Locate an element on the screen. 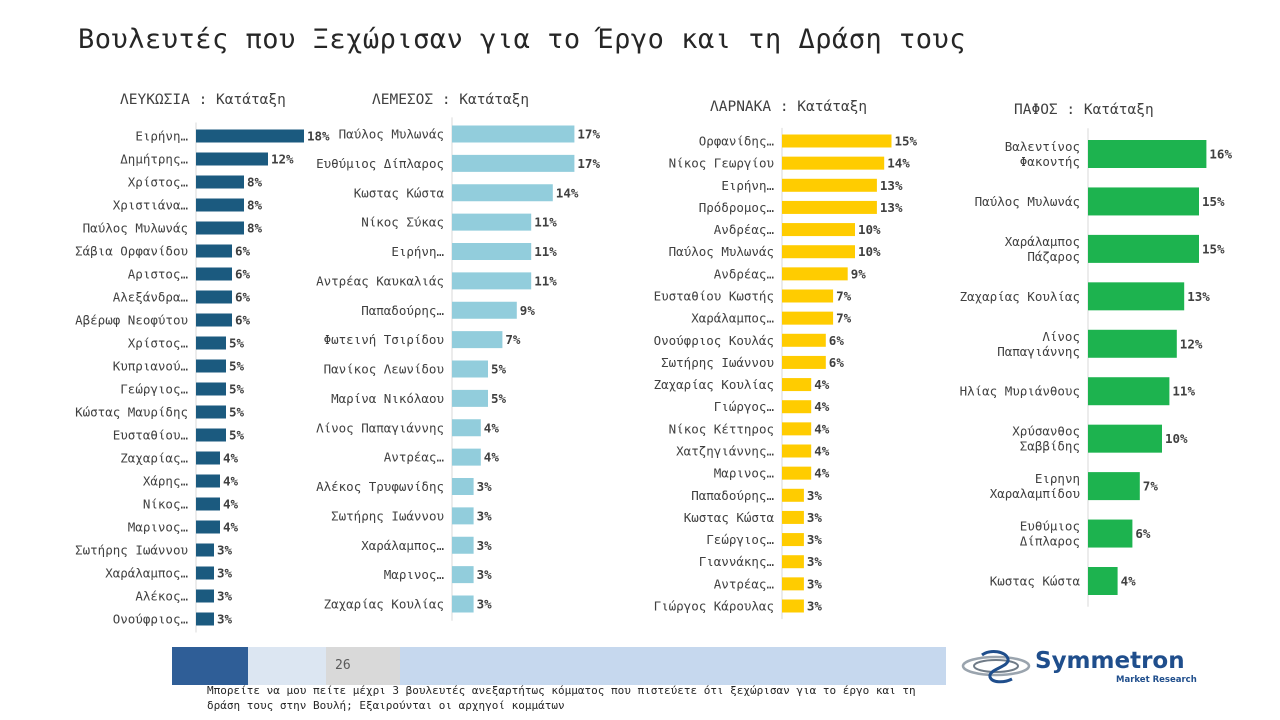  data-label: 16% is located at coordinates (1220, 154).